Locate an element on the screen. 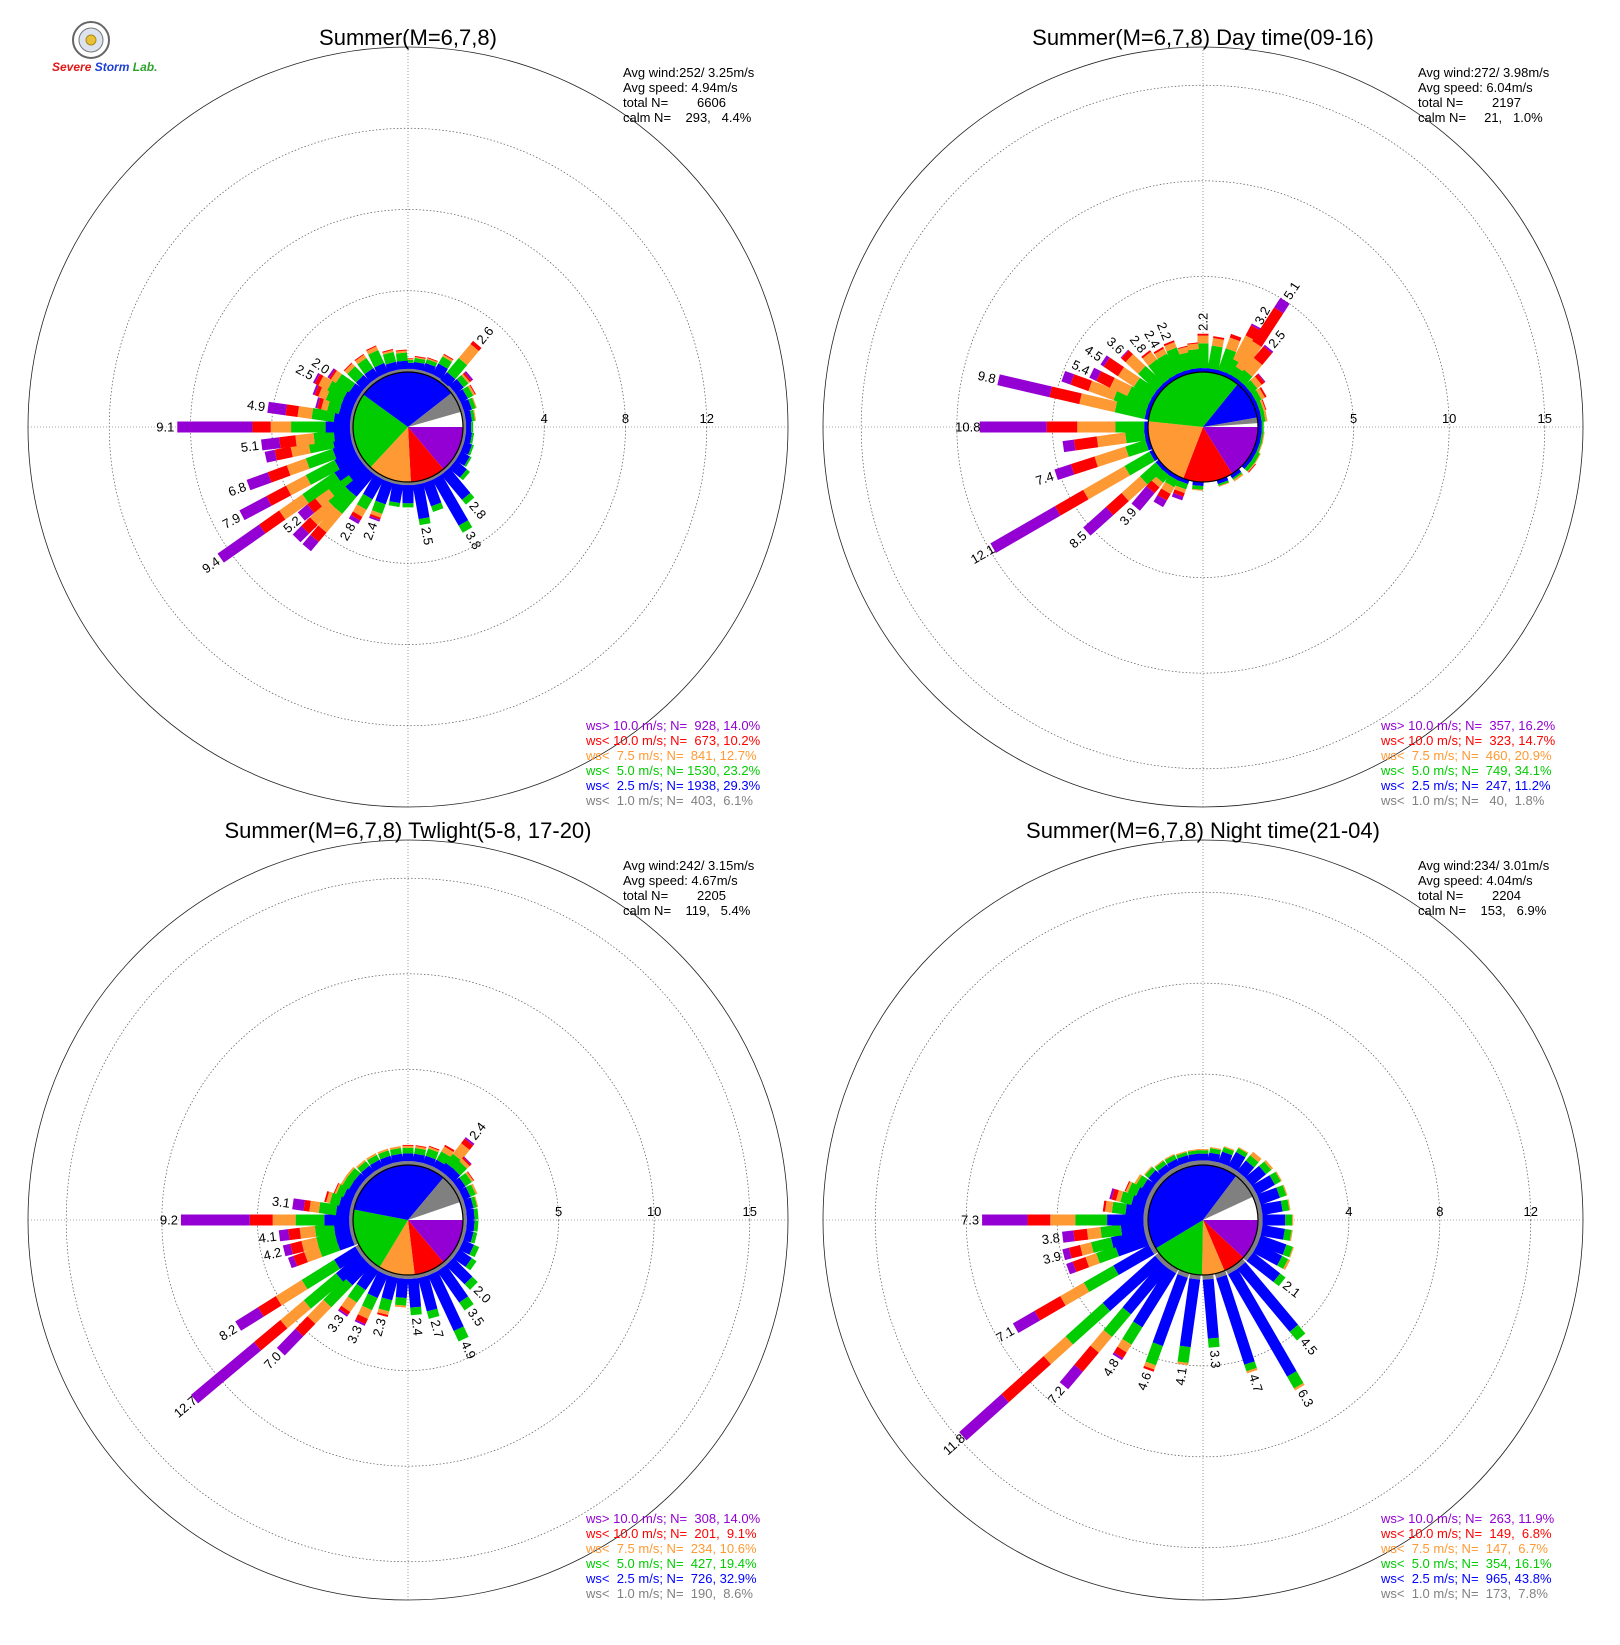 Image resolution: width=1620 pixels, height=1645 pixels. legend-entry: ws< 5.0 m/s; N= 749, 34.1% is located at coordinates (1466, 770).